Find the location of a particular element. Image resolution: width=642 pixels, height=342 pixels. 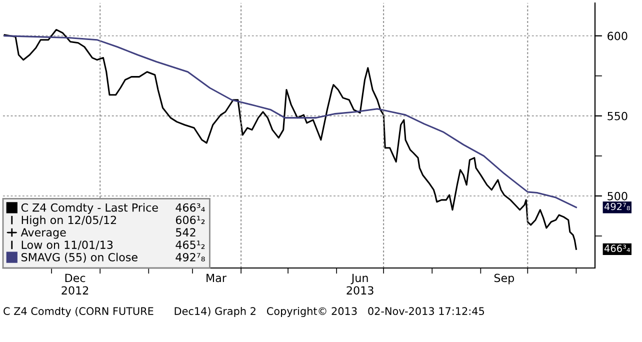

annotation: Average is located at coordinates (43, 233).